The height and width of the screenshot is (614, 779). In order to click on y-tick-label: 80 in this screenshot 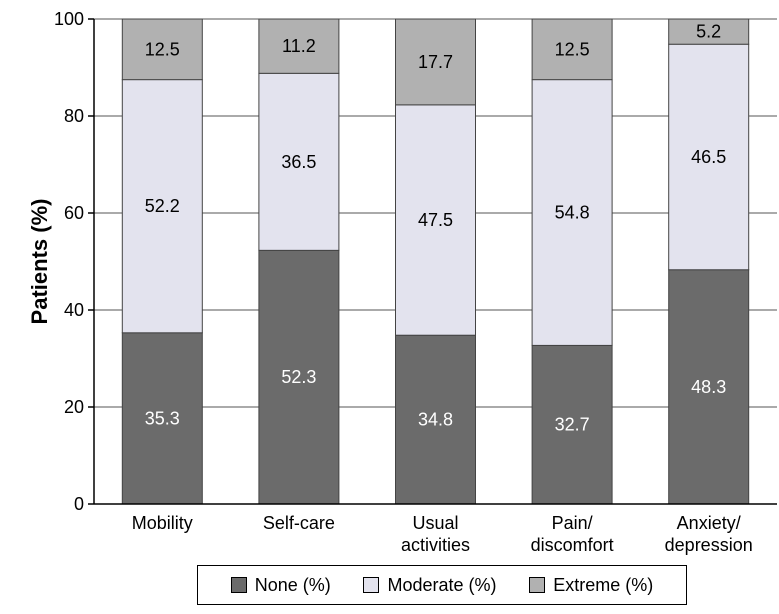, I will do `click(74, 116)`.